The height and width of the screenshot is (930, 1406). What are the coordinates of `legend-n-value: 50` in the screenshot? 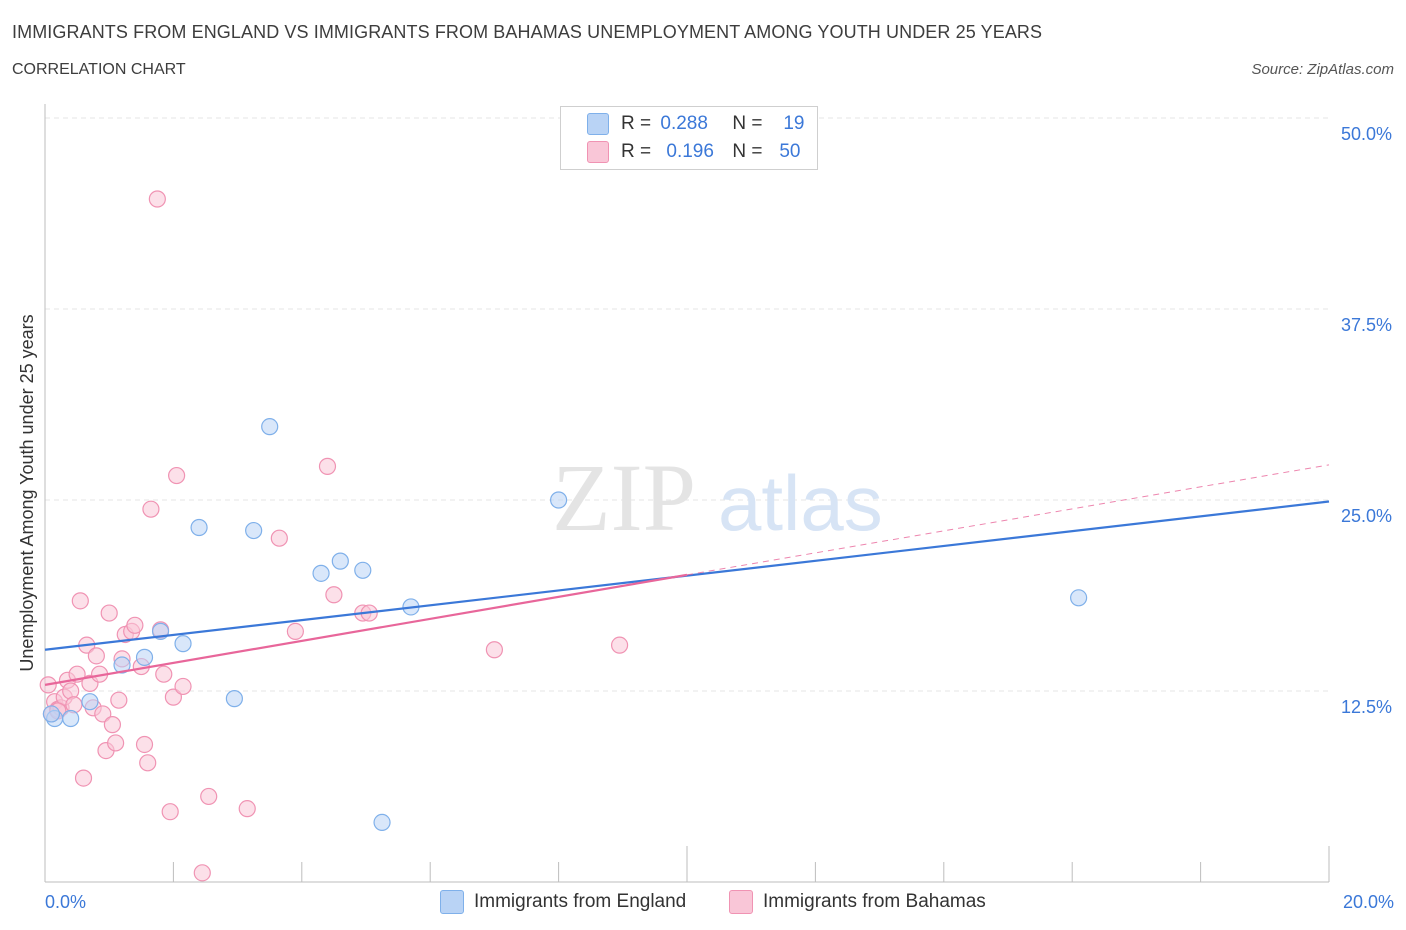 It's located at (790, 151).